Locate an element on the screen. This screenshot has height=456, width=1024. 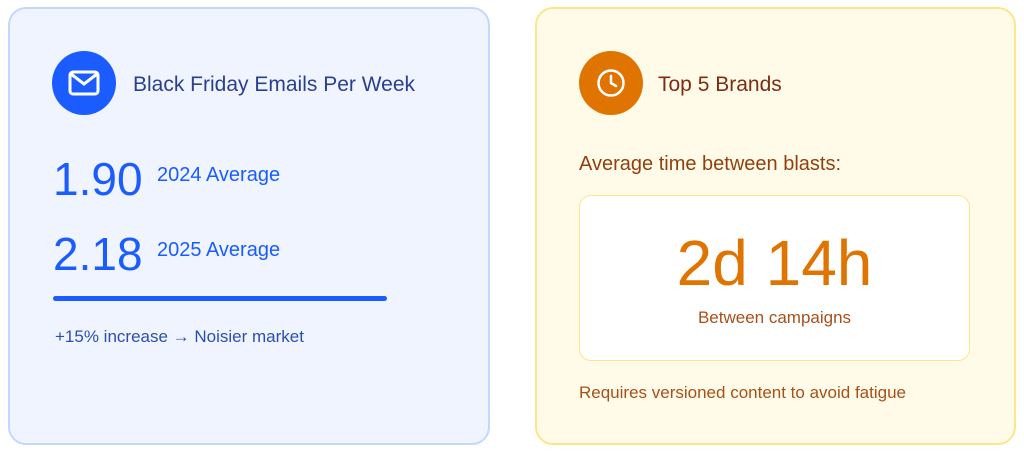
card-title: Black Friday Emails Per Week is located at coordinates (274, 84).